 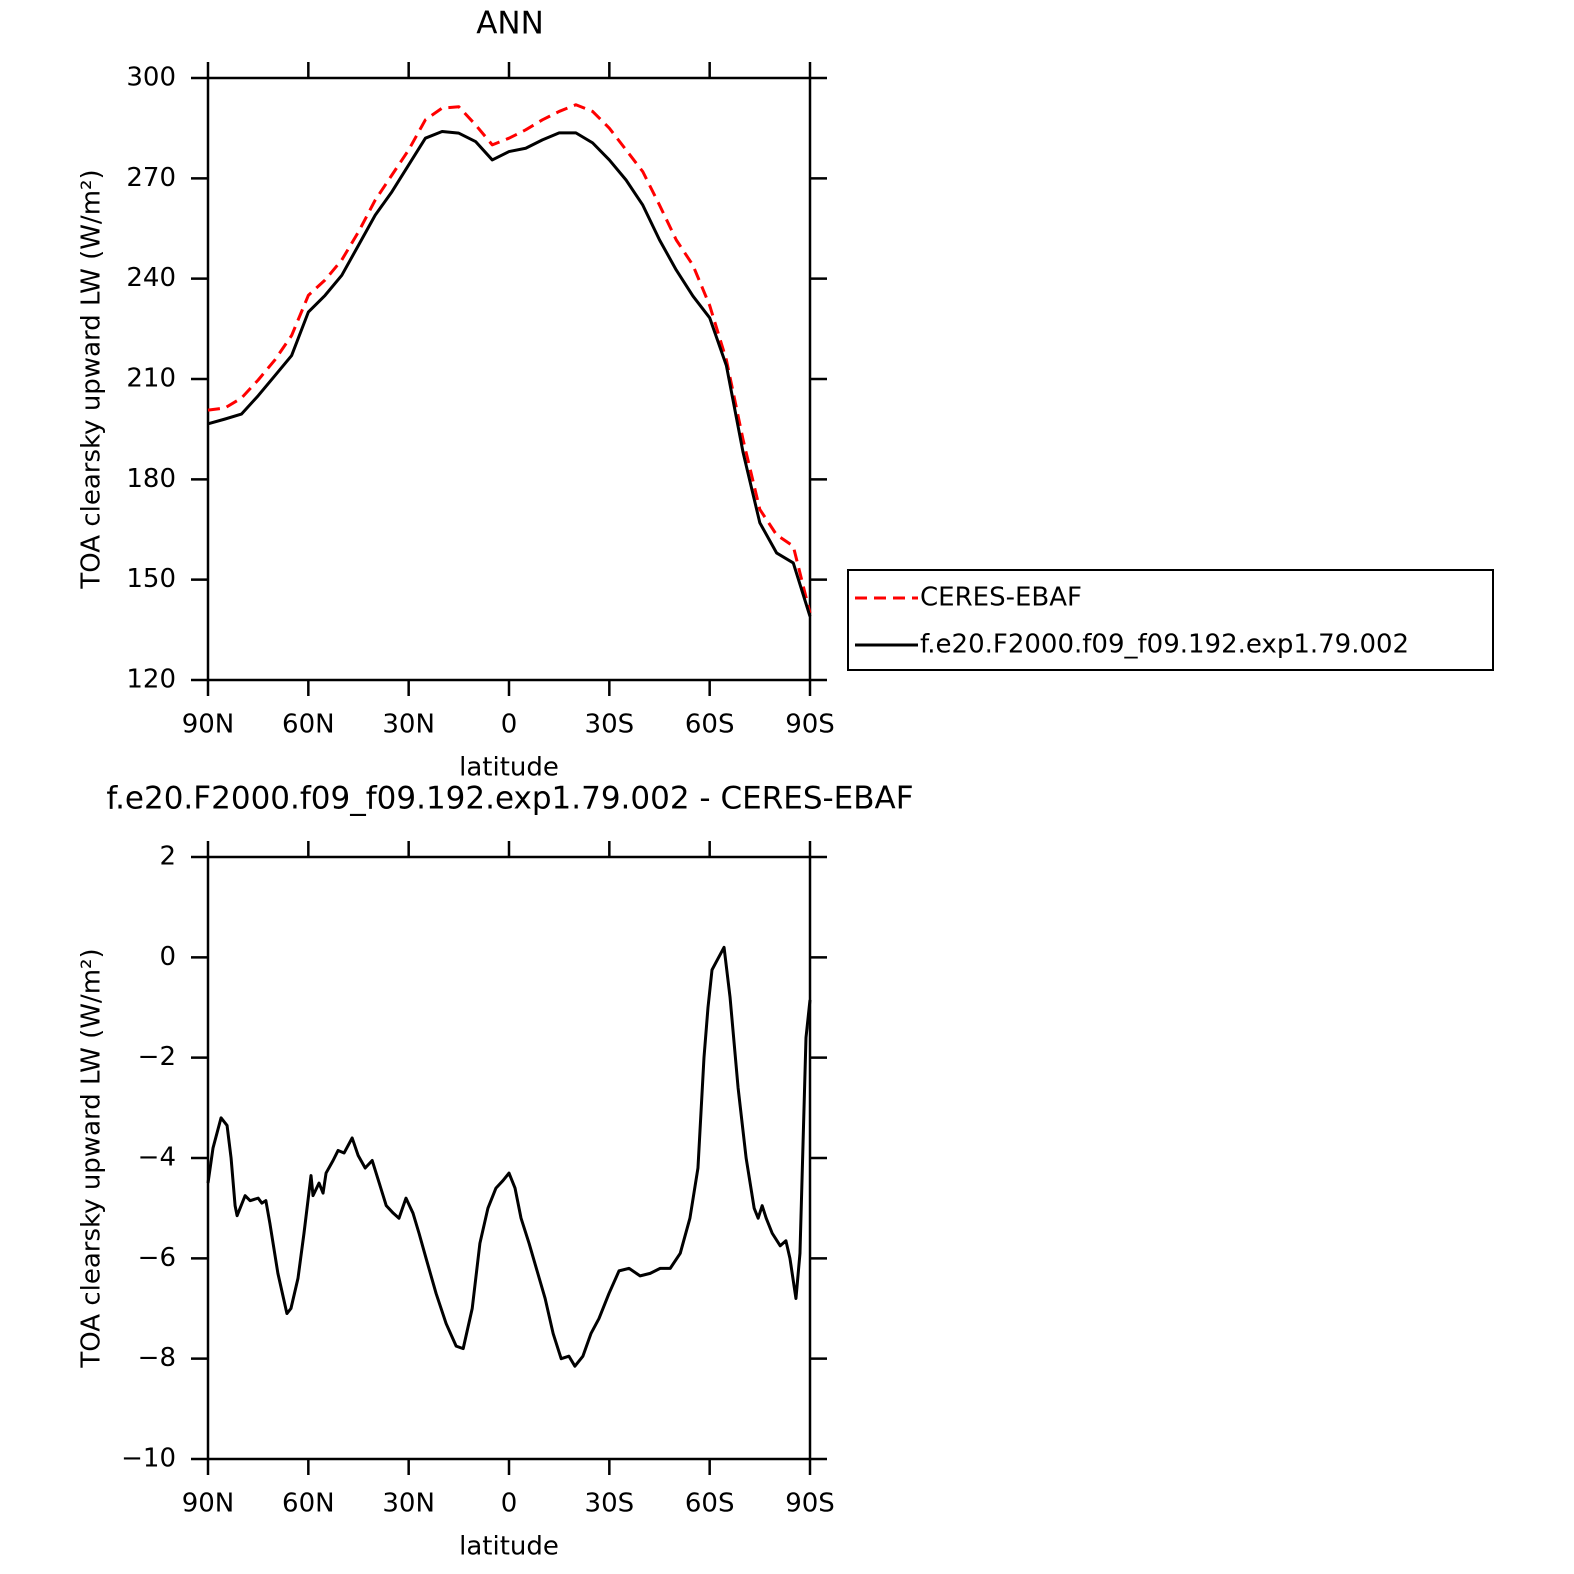 I want to click on y-tick-label: −2, so click(x=157, y=1057).